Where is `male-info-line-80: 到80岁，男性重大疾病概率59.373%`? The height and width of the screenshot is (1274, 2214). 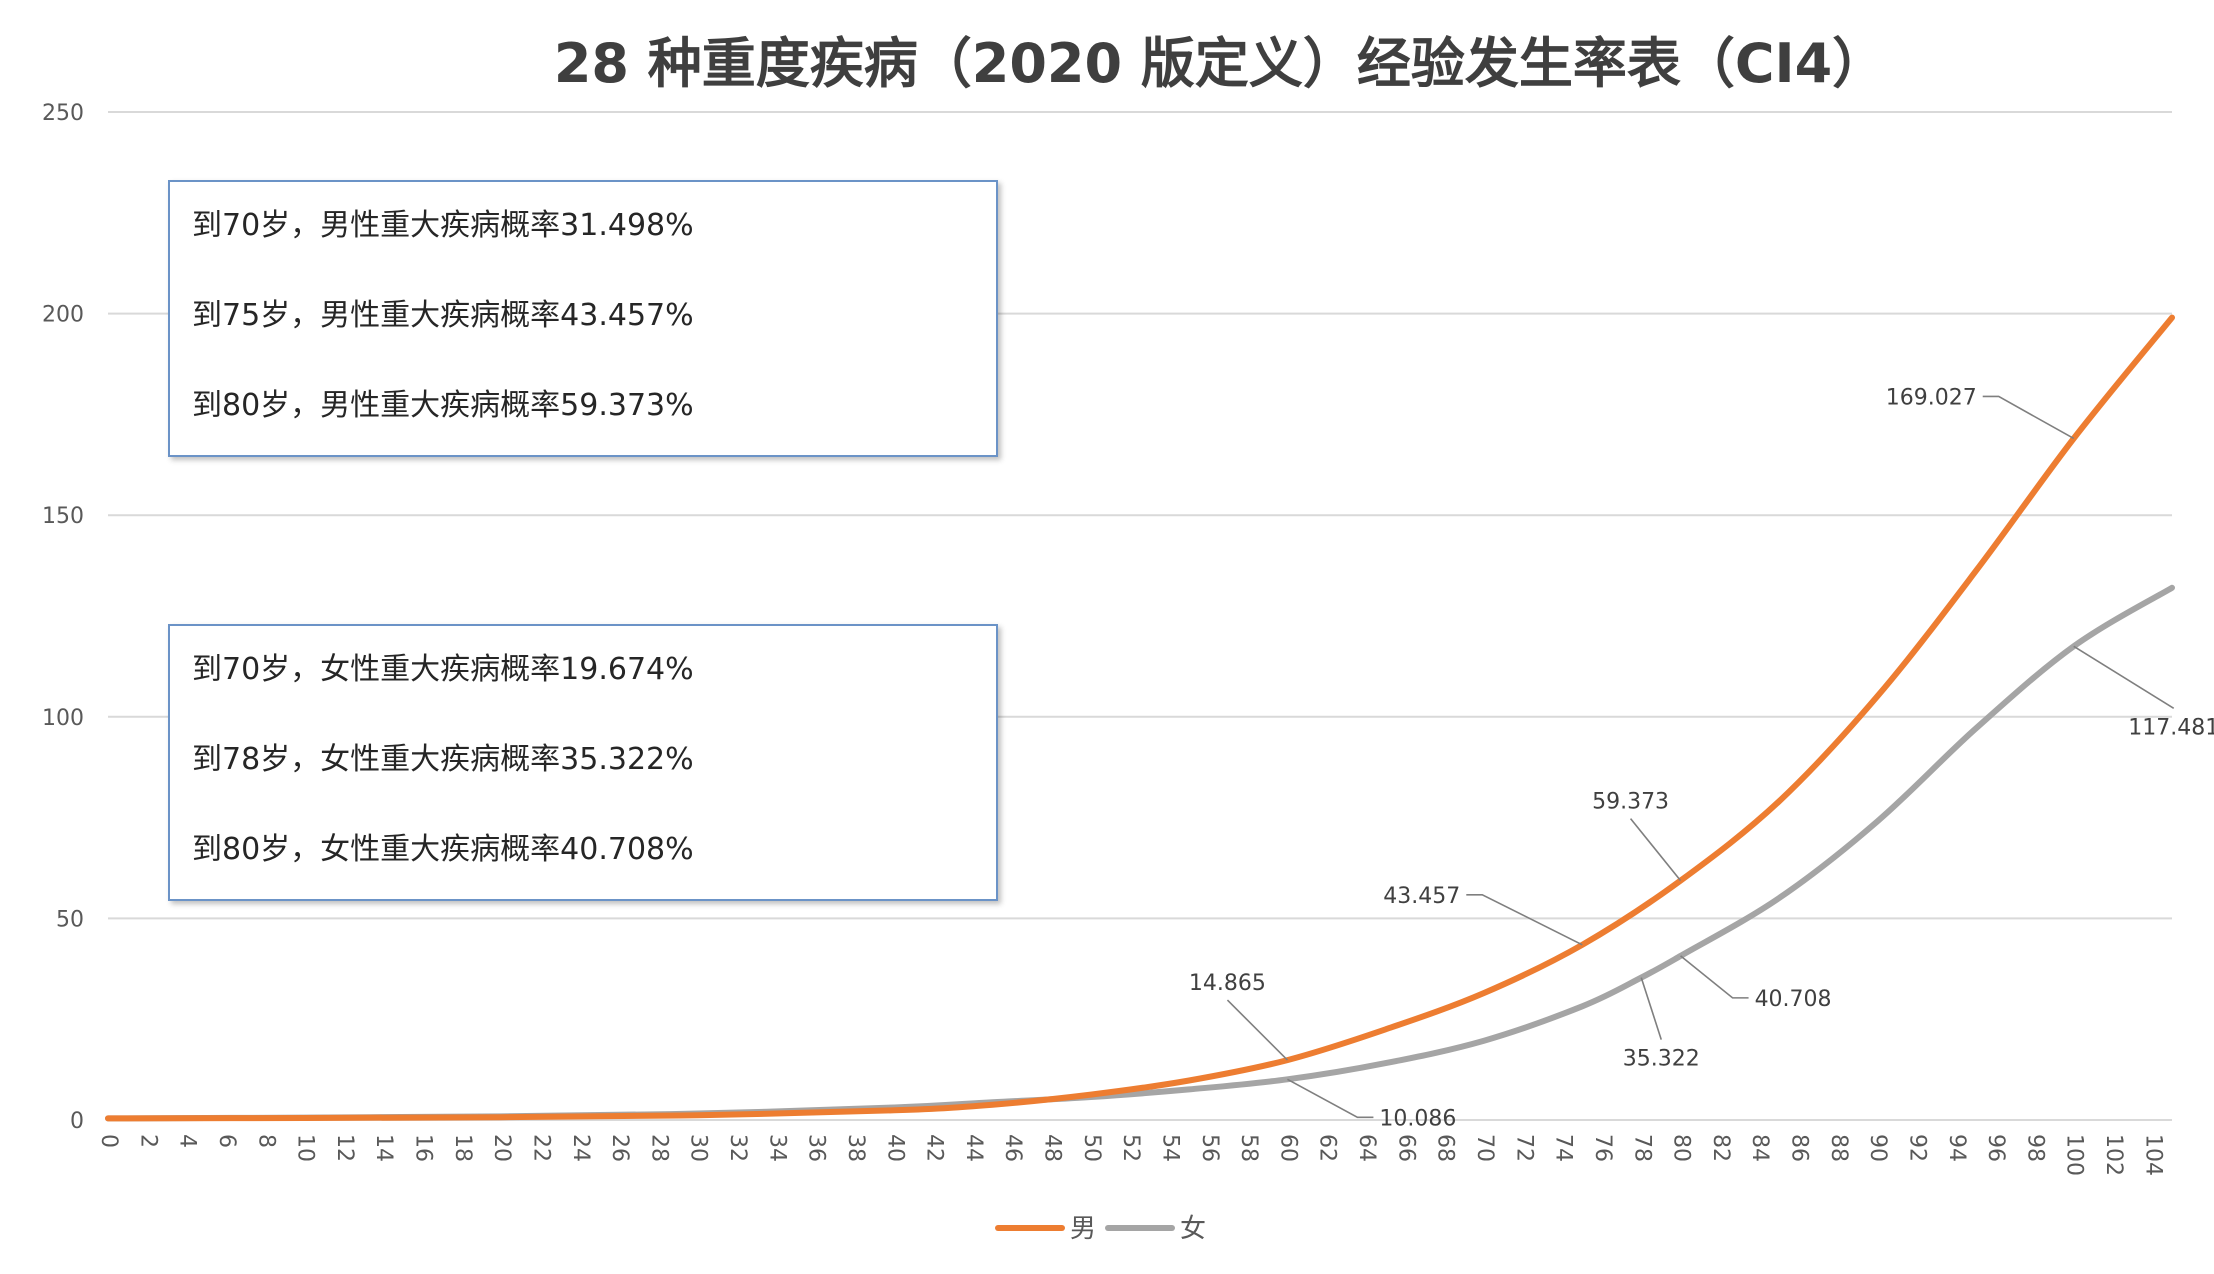
male-info-line-80: 到80岁，男性重大疾病概率59.373% is located at coordinates (443, 405).